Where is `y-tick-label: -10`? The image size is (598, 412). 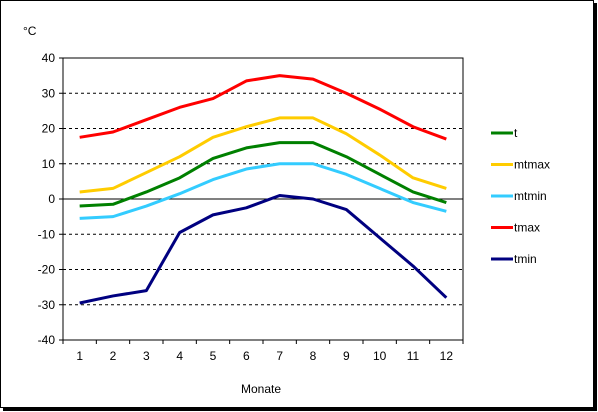 y-tick-label: -10 is located at coordinates (47, 234).